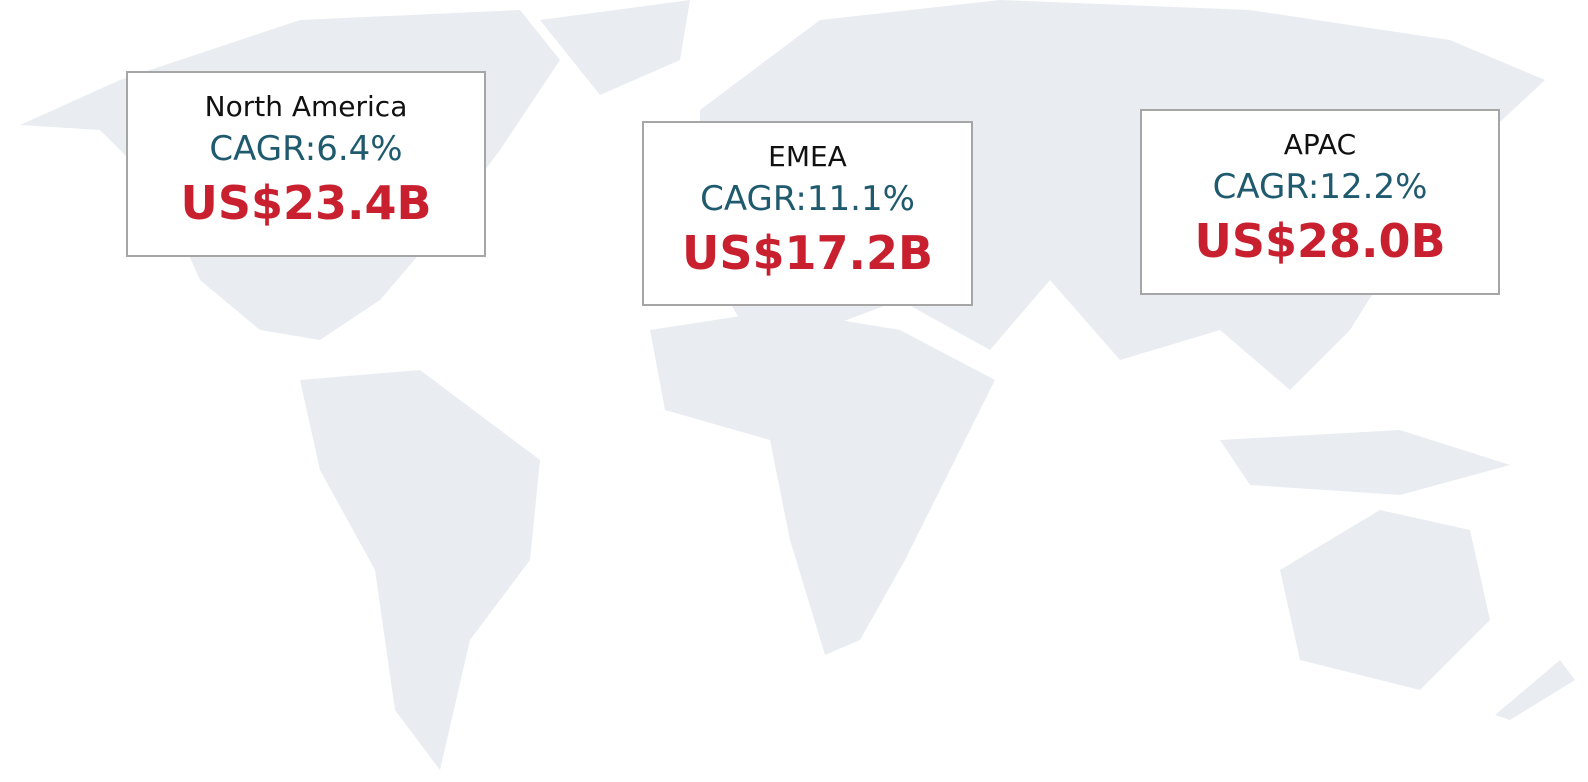  Describe the element at coordinates (822, 482) in the screenshot. I see `africa` at that location.